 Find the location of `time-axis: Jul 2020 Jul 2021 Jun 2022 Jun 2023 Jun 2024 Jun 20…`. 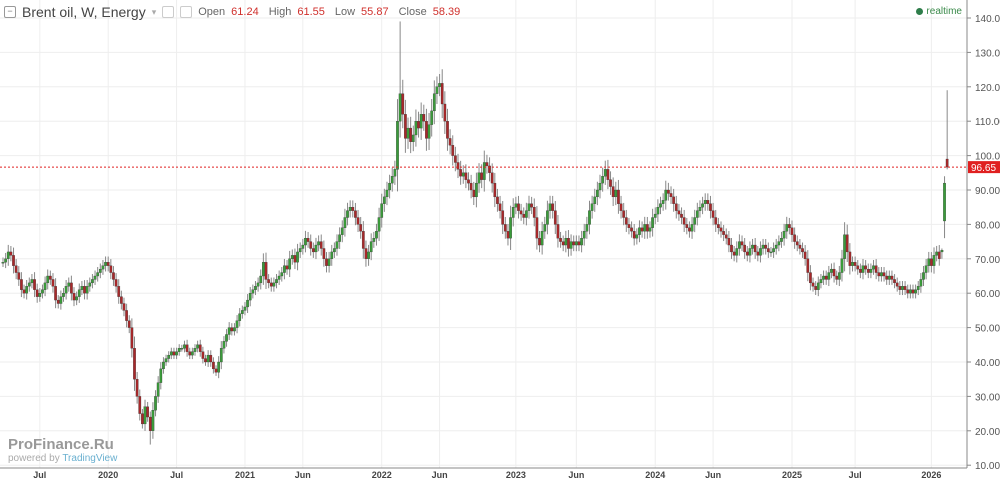

time-axis: Jul 2020 Jul 2021 Jun 2022 Jun 2023 Jun 2024 Jun 20… is located at coordinates (483, 473).